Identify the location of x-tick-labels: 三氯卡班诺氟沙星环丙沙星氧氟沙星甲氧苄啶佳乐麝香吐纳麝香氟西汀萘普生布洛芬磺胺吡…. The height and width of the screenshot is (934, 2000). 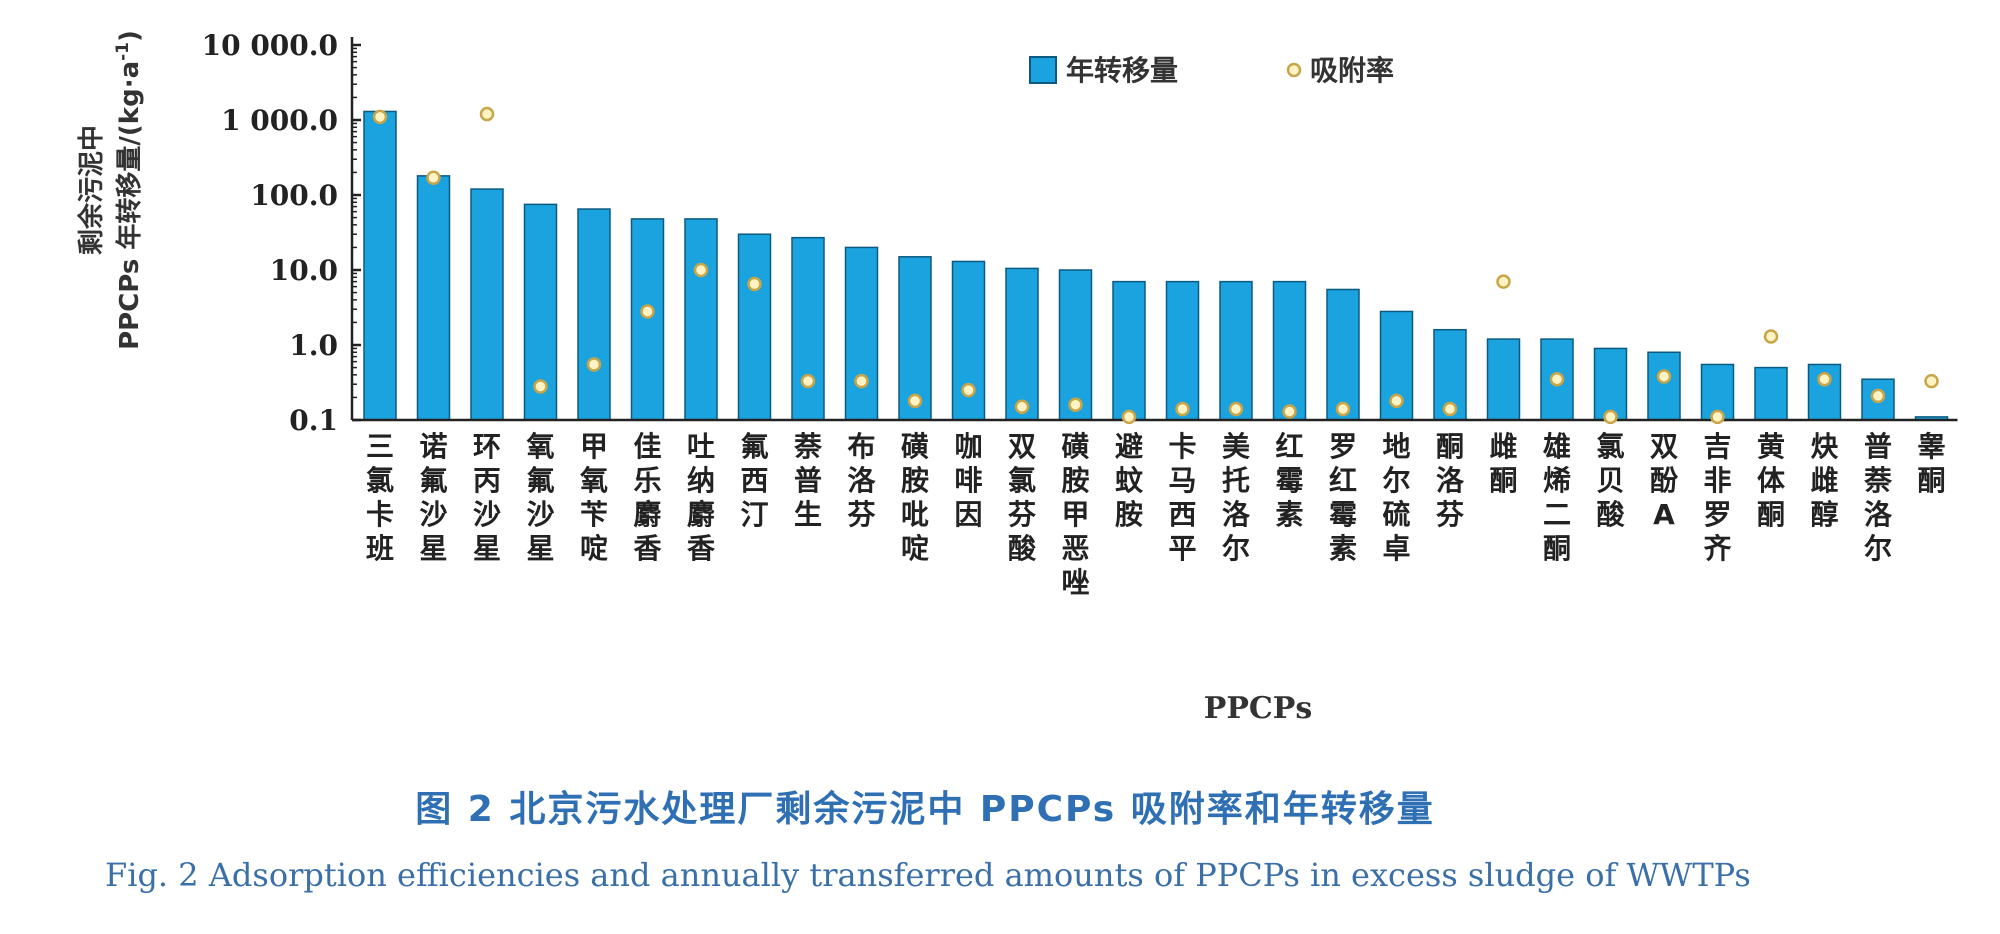
(1156, 514).